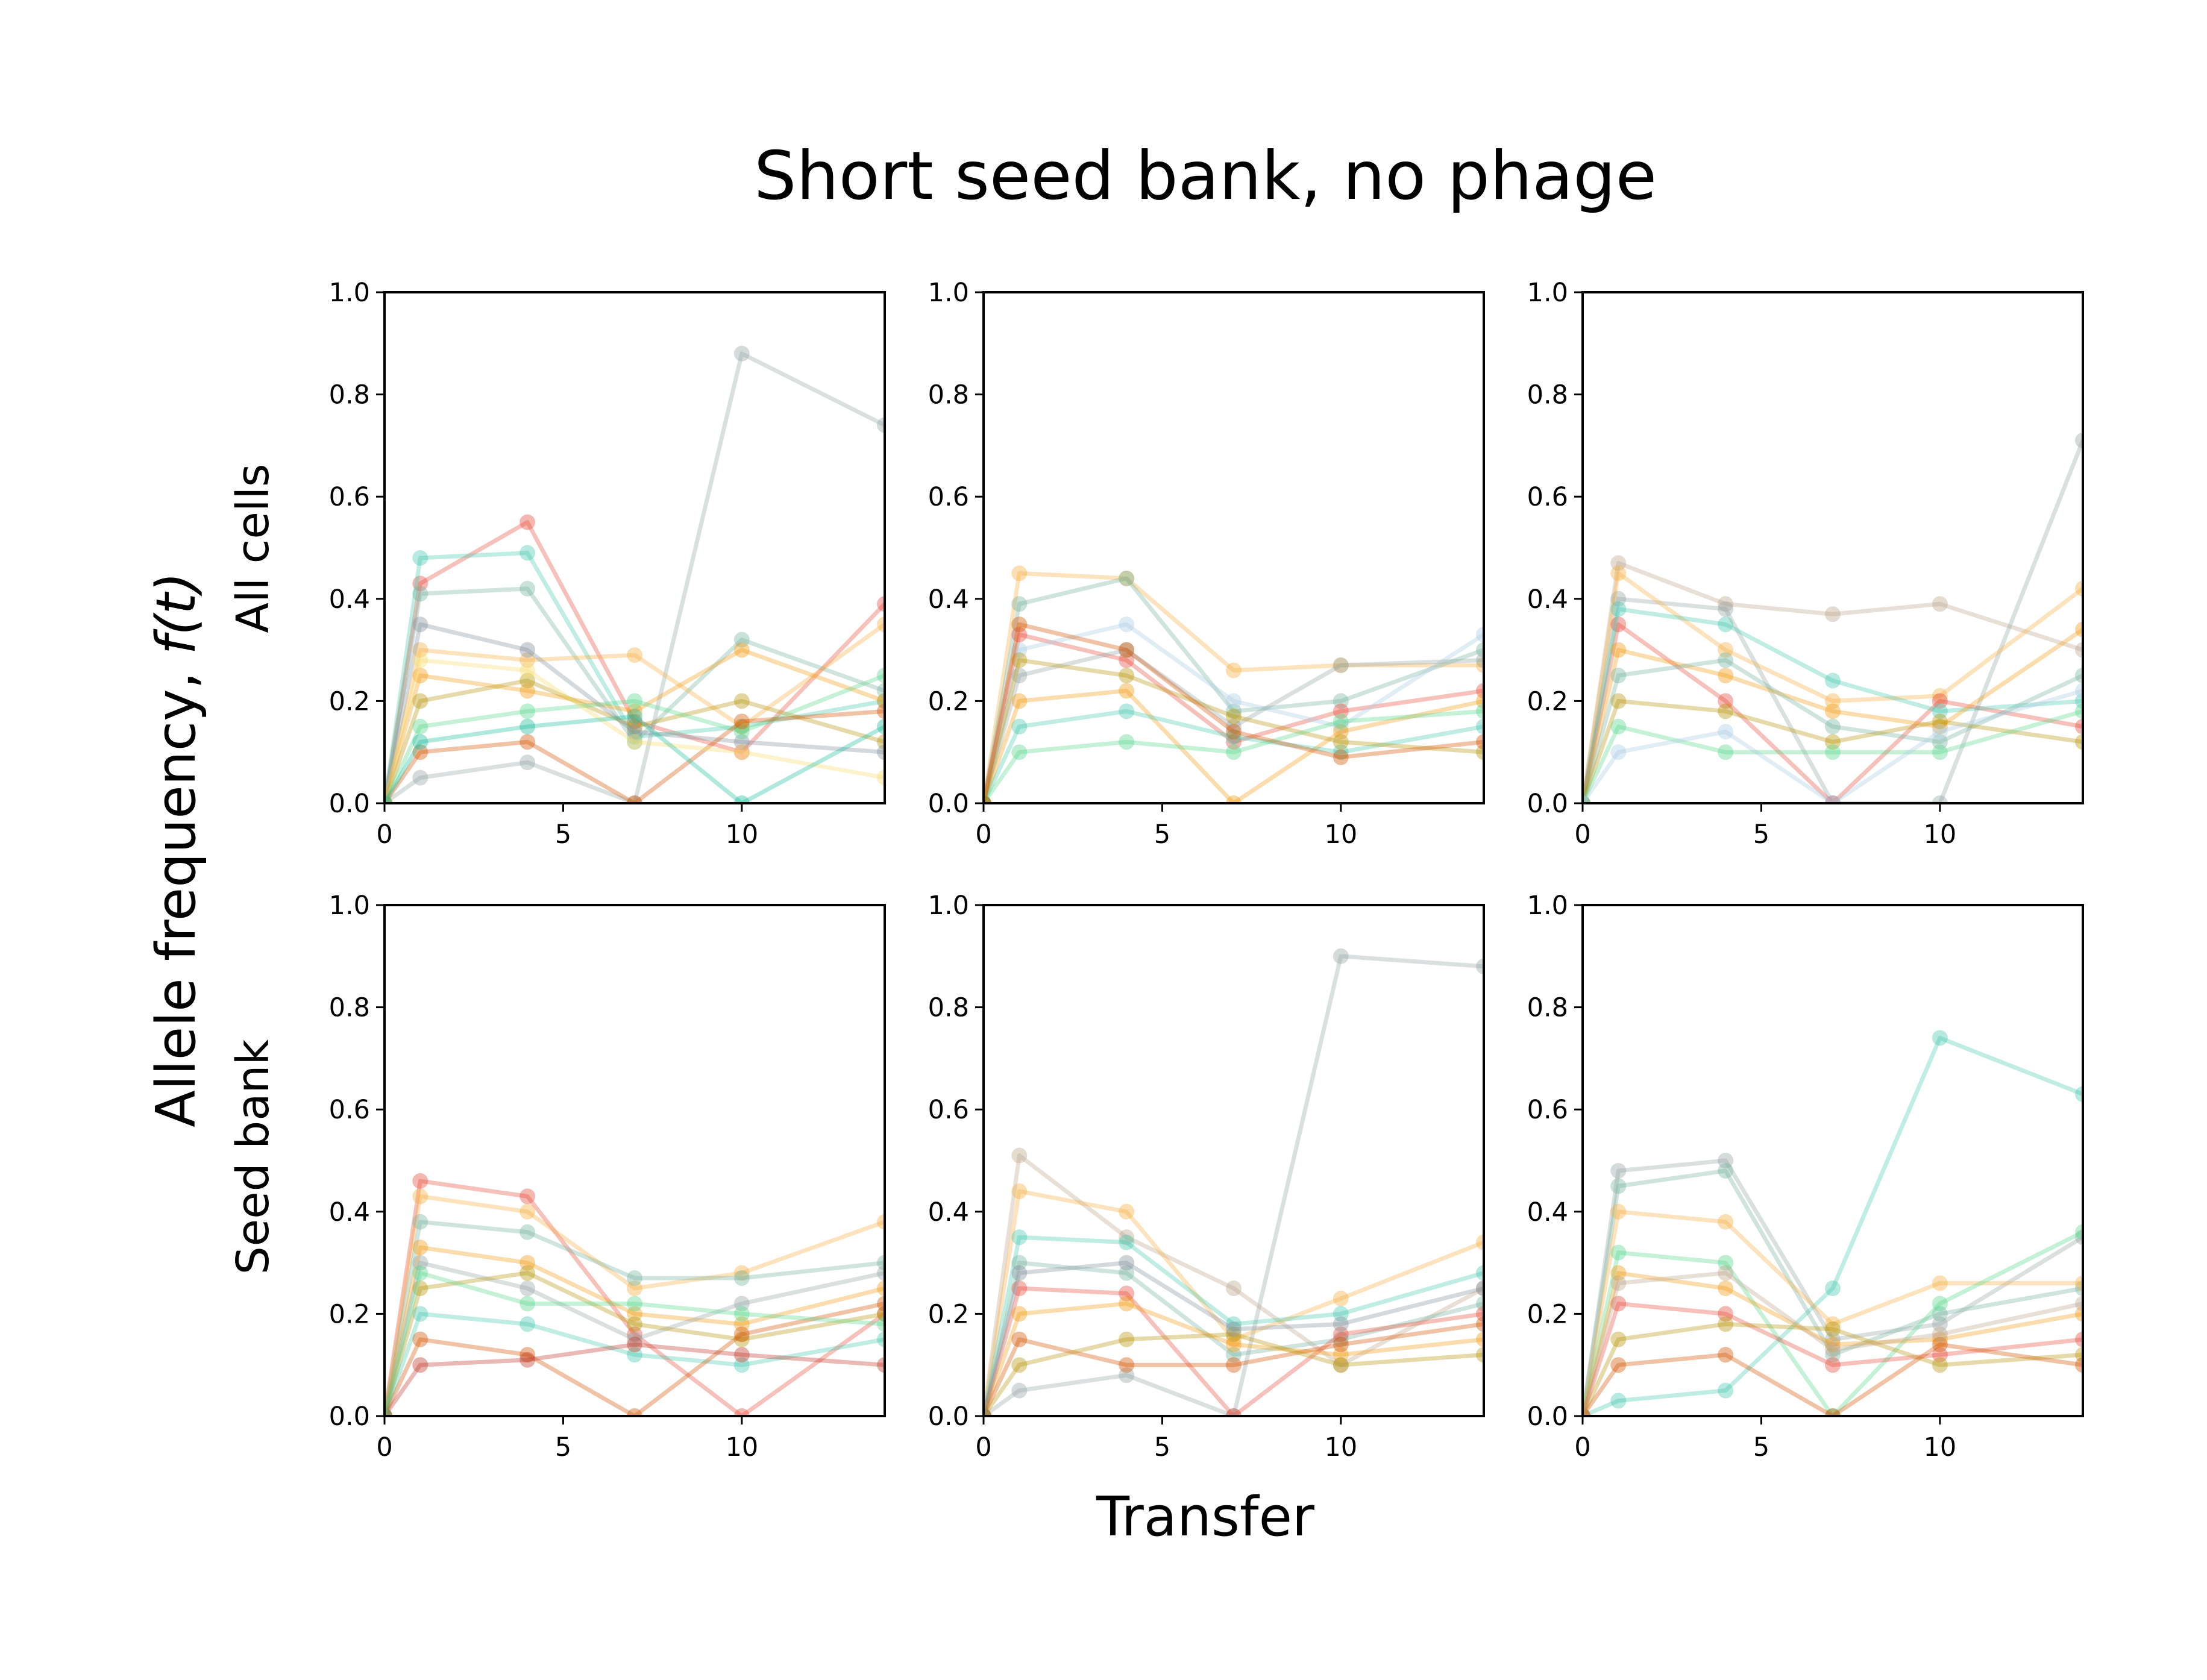  Describe the element at coordinates (741, 1447) in the screenshot. I see `x-tick-label: 10` at that location.